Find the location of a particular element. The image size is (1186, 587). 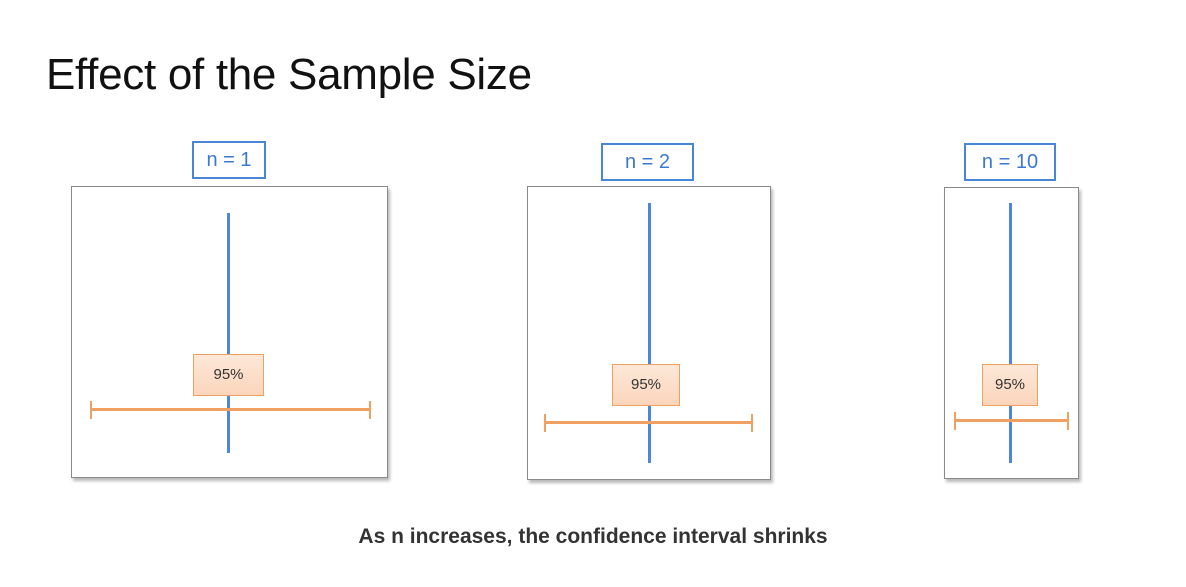

mean-line-n1 is located at coordinates (228, 333).